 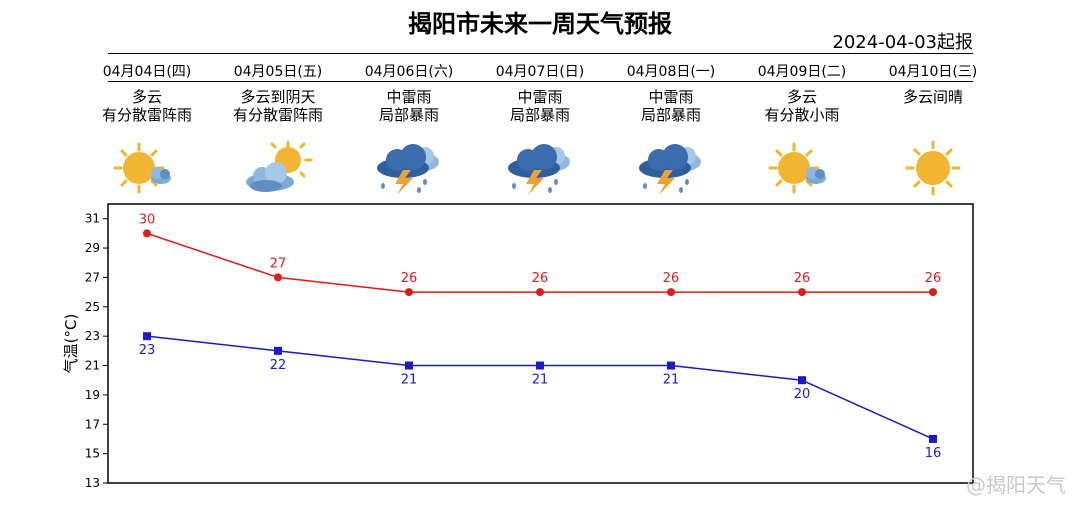 What do you see at coordinates (147, 72) in the screenshot?
I see `day-date: 04月04日(四)` at bounding box center [147, 72].